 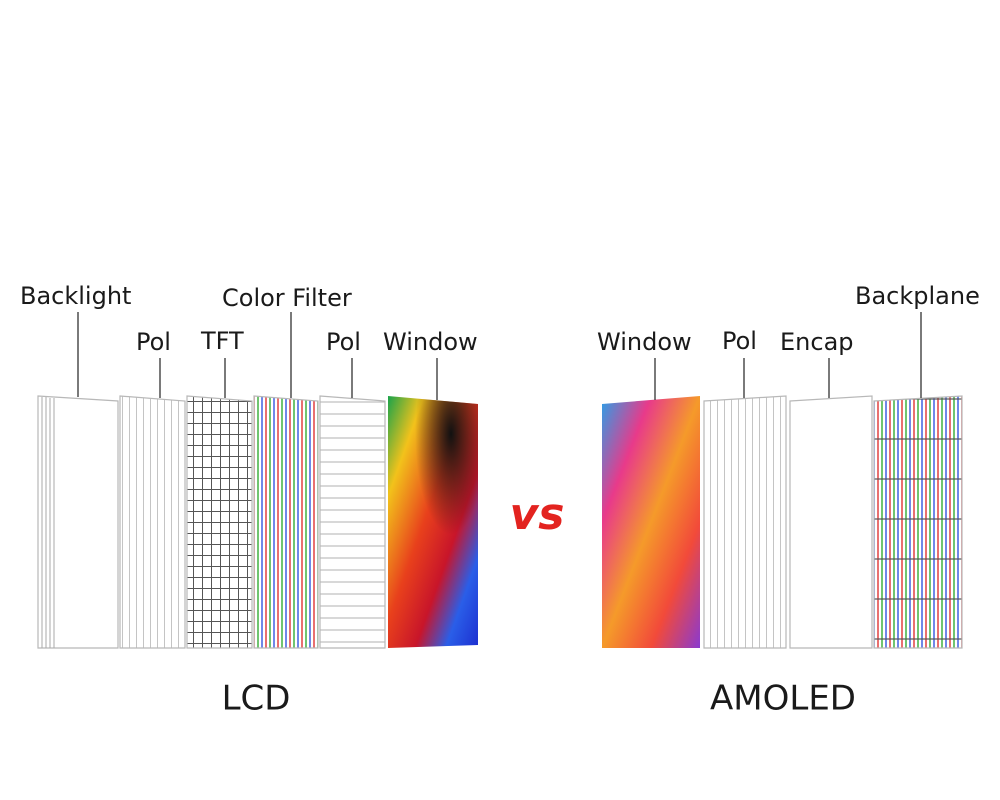 I want to click on amoled-label: AMOLED, so click(x=783, y=699).